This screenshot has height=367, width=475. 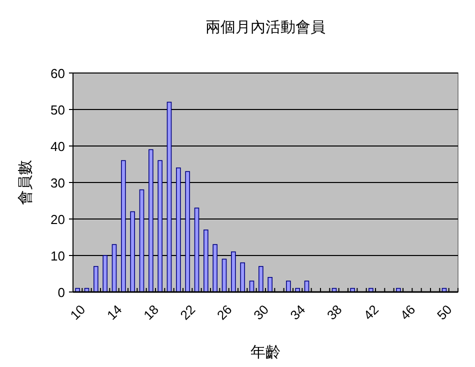 What do you see at coordinates (57, 256) in the screenshot?
I see `y-tick-label: 10` at bounding box center [57, 256].